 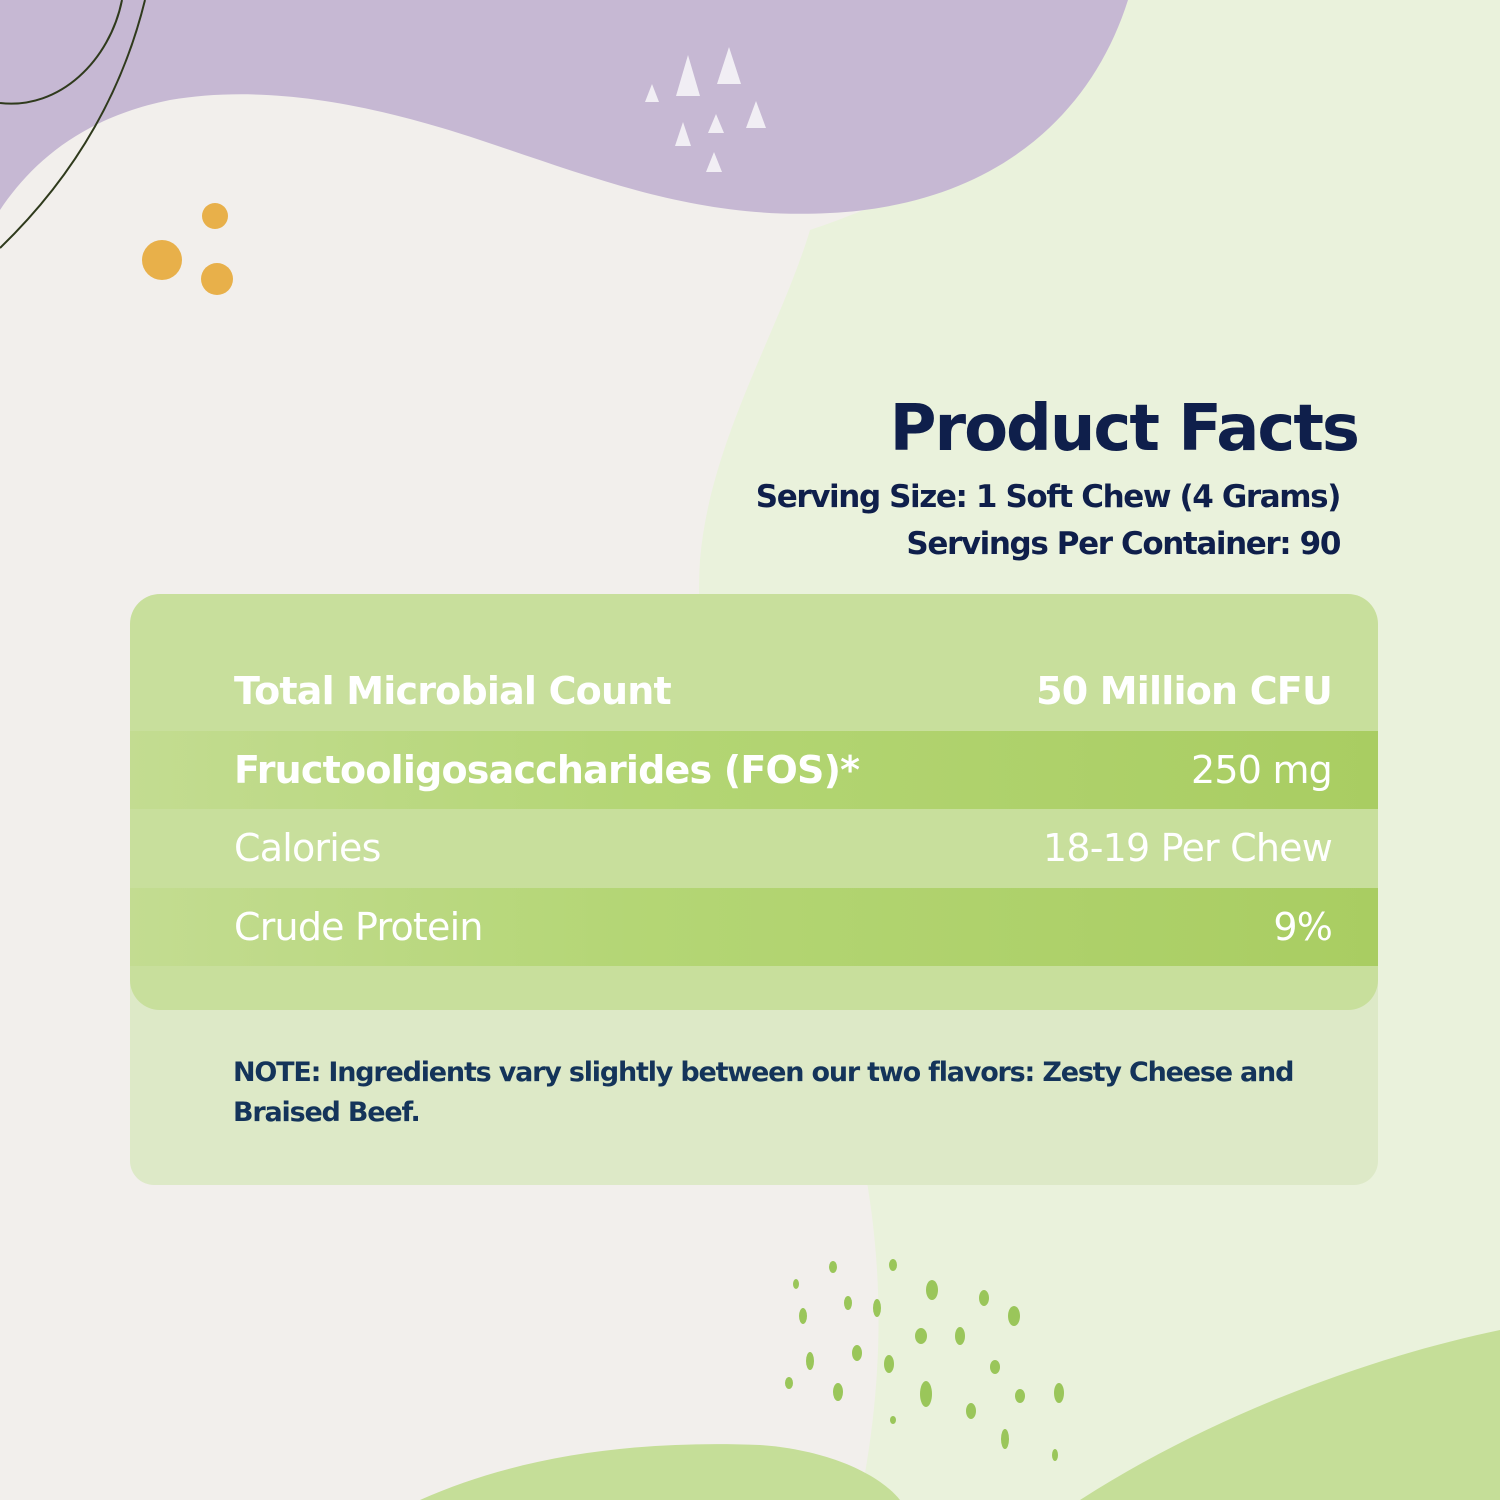 I want to click on page-title: Product Facts, so click(x=1124, y=429).